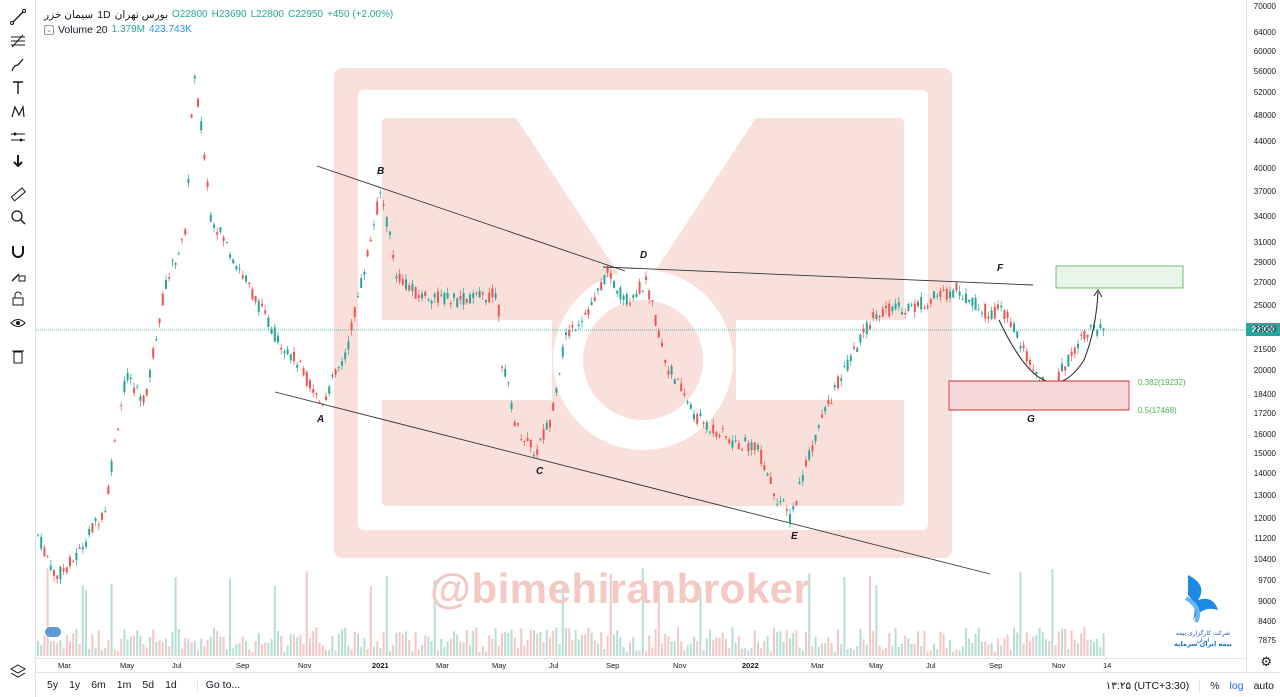  What do you see at coordinates (18, 41) in the screenshot?
I see `fib-tool-icon` at bounding box center [18, 41].